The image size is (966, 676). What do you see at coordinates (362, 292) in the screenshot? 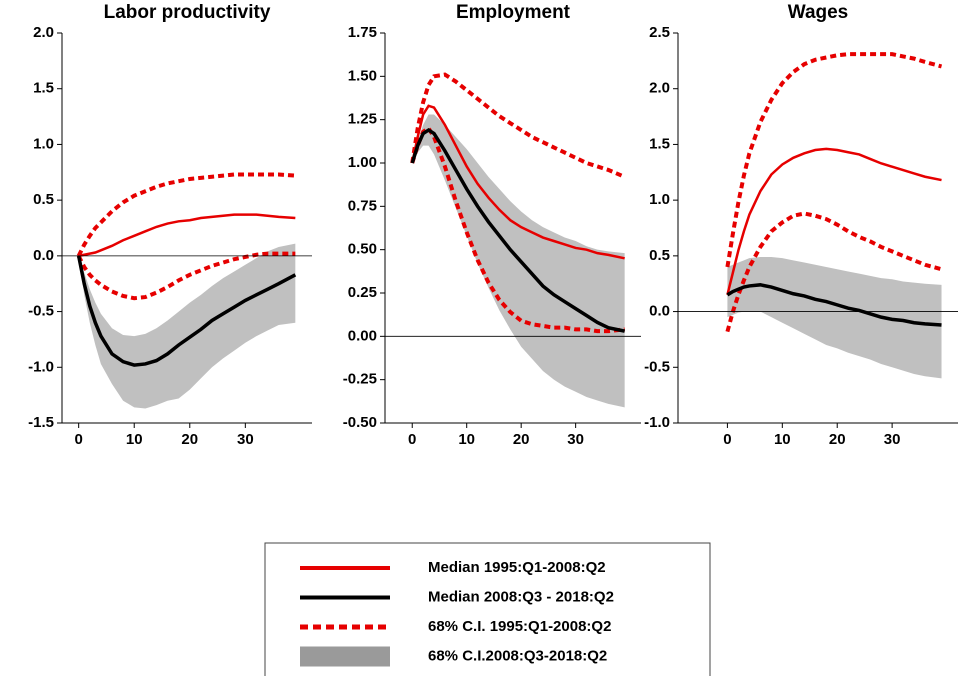
I see `y-tick-label: 0.25` at bounding box center [362, 292].